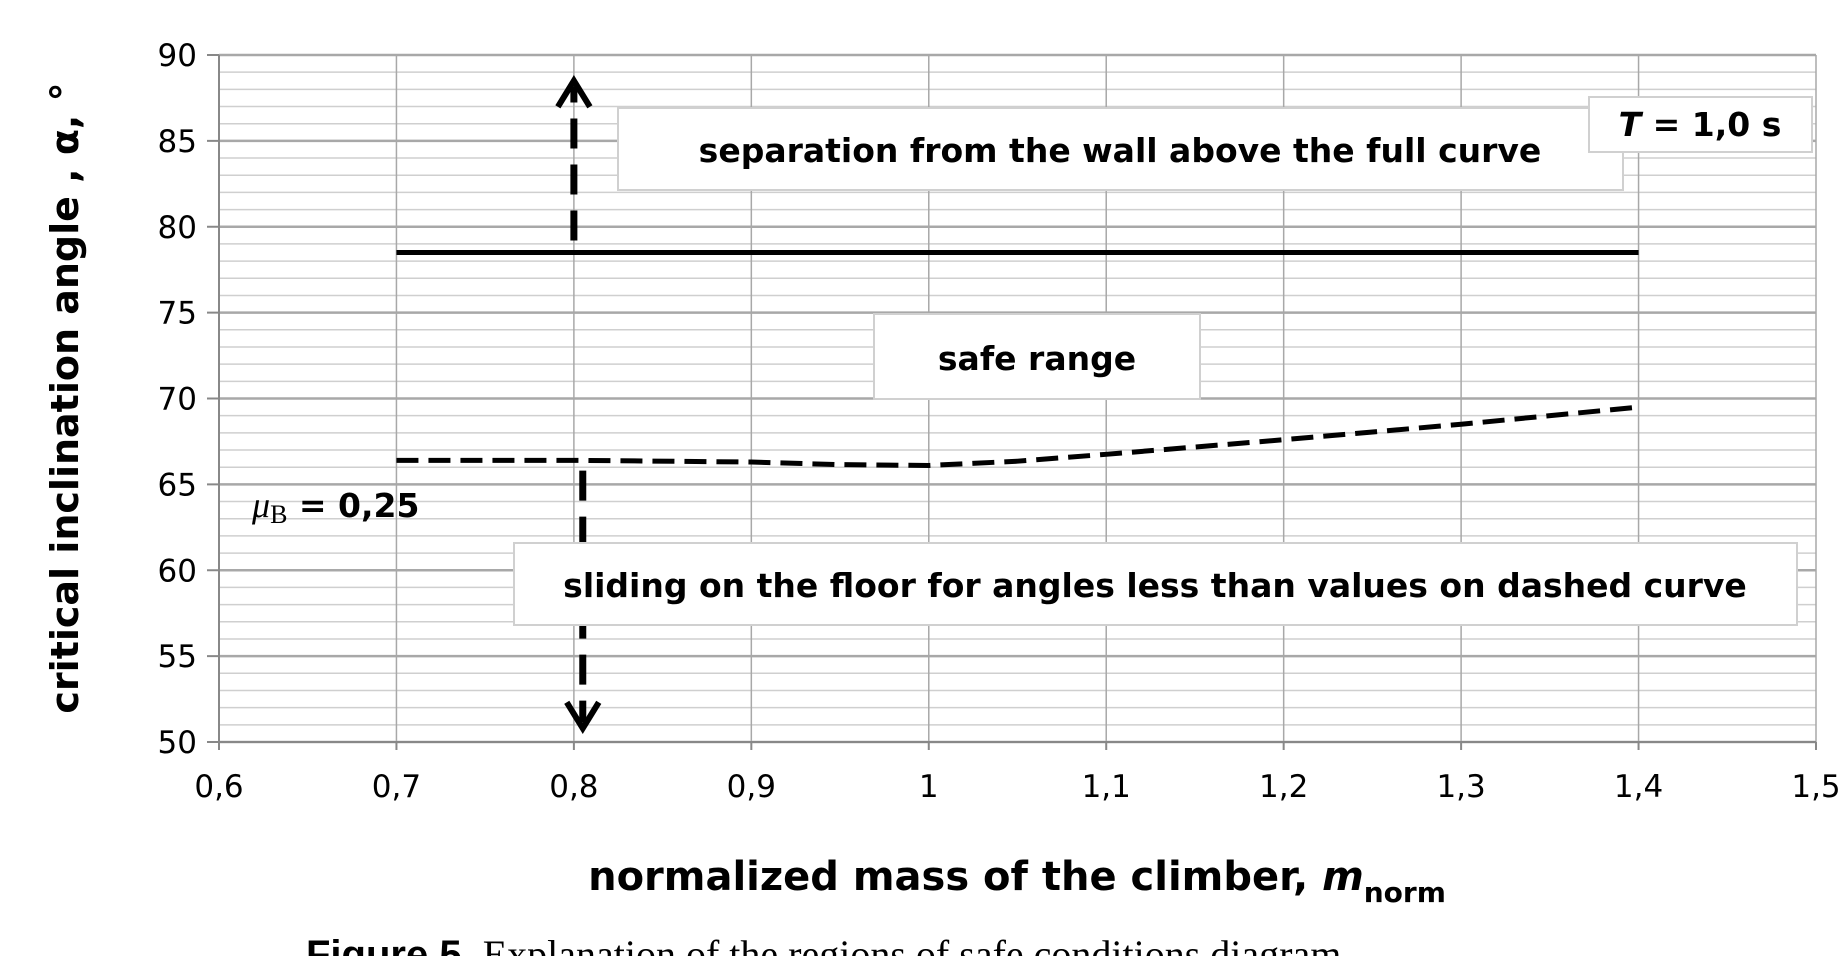  I want to click on x-tick-label: 1,3, so click(1460, 787).